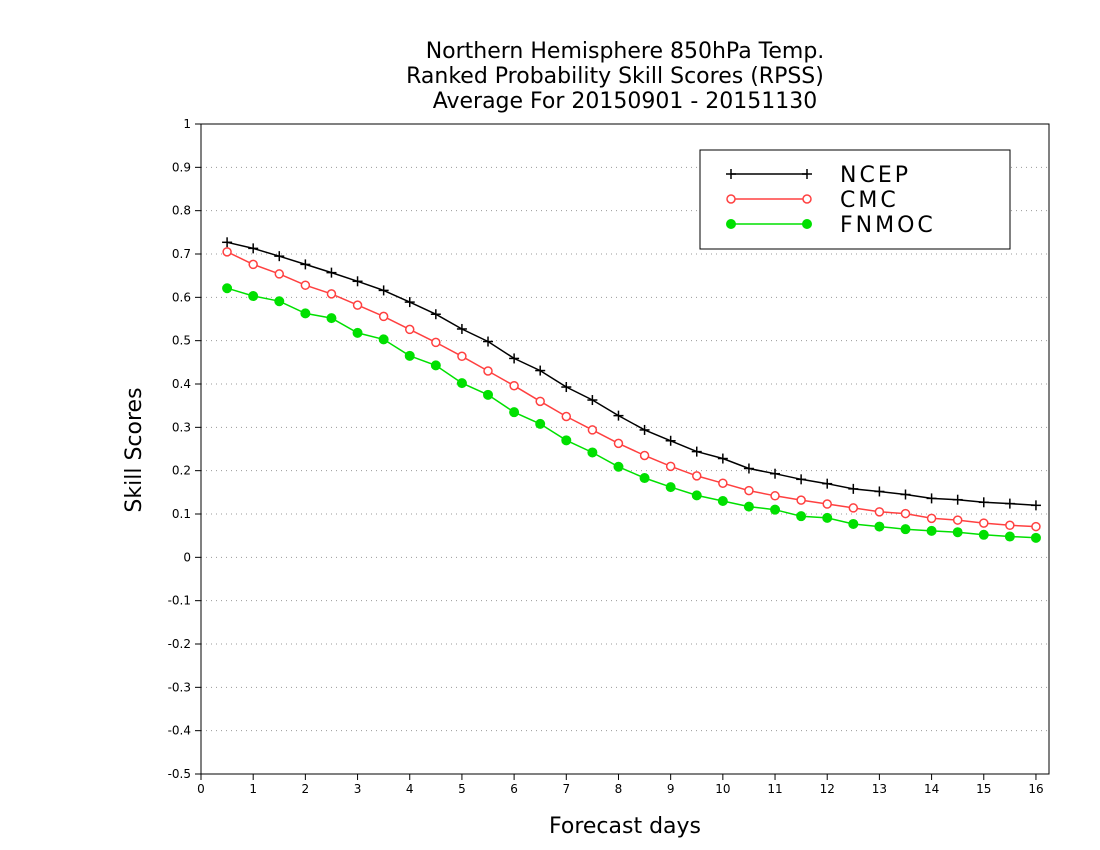 This screenshot has width=1100, height=850. I want to click on x-tick-label: 1, so click(253, 789).